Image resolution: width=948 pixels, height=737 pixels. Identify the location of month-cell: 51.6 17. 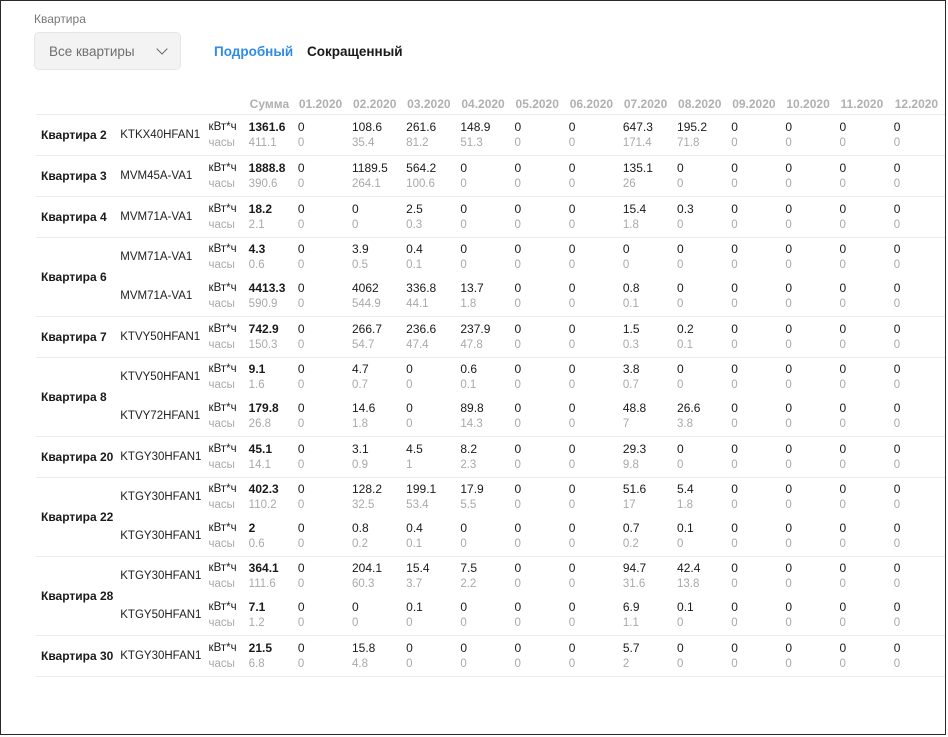
(650, 497).